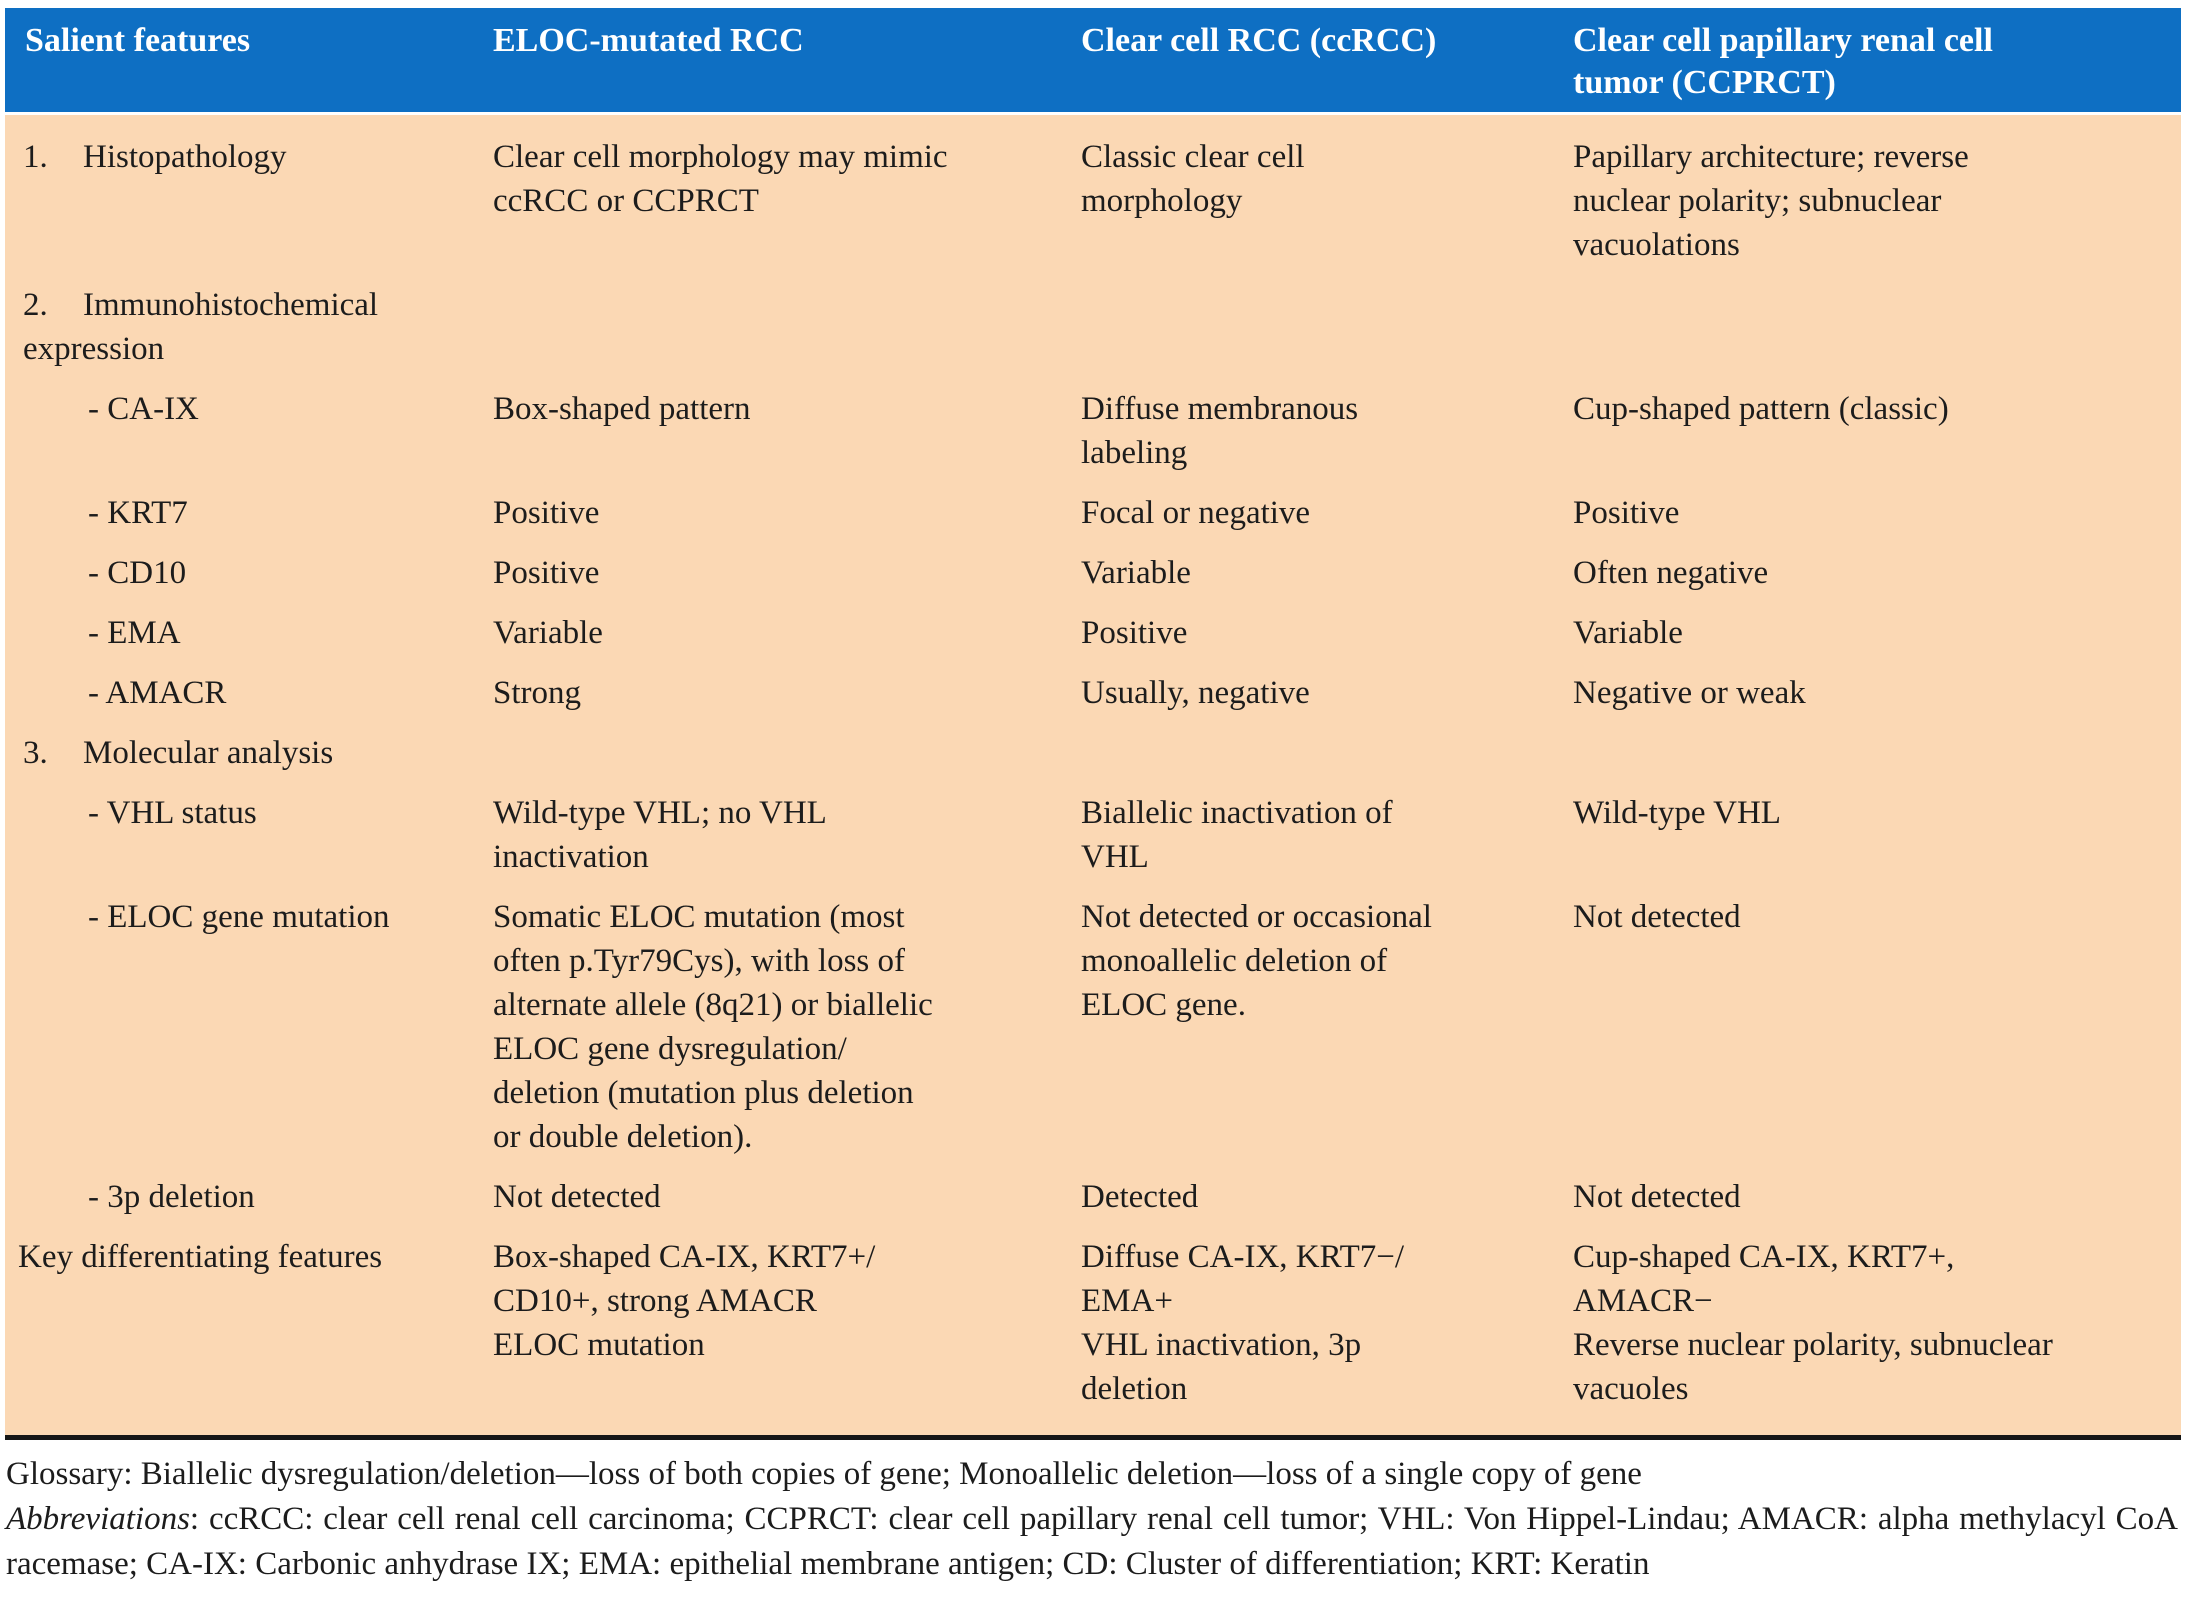  I want to click on feature-cell: 1. Histopathology, so click(245, 201).